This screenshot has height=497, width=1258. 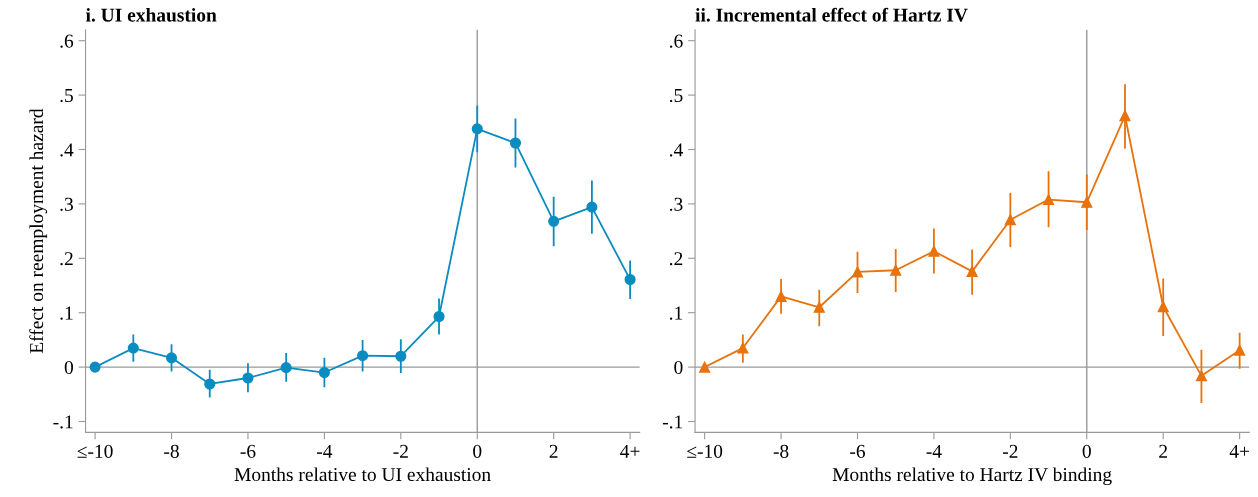 What do you see at coordinates (362, 474) in the screenshot?
I see `x-axis-title: Months relative to UI exhaustion` at bounding box center [362, 474].